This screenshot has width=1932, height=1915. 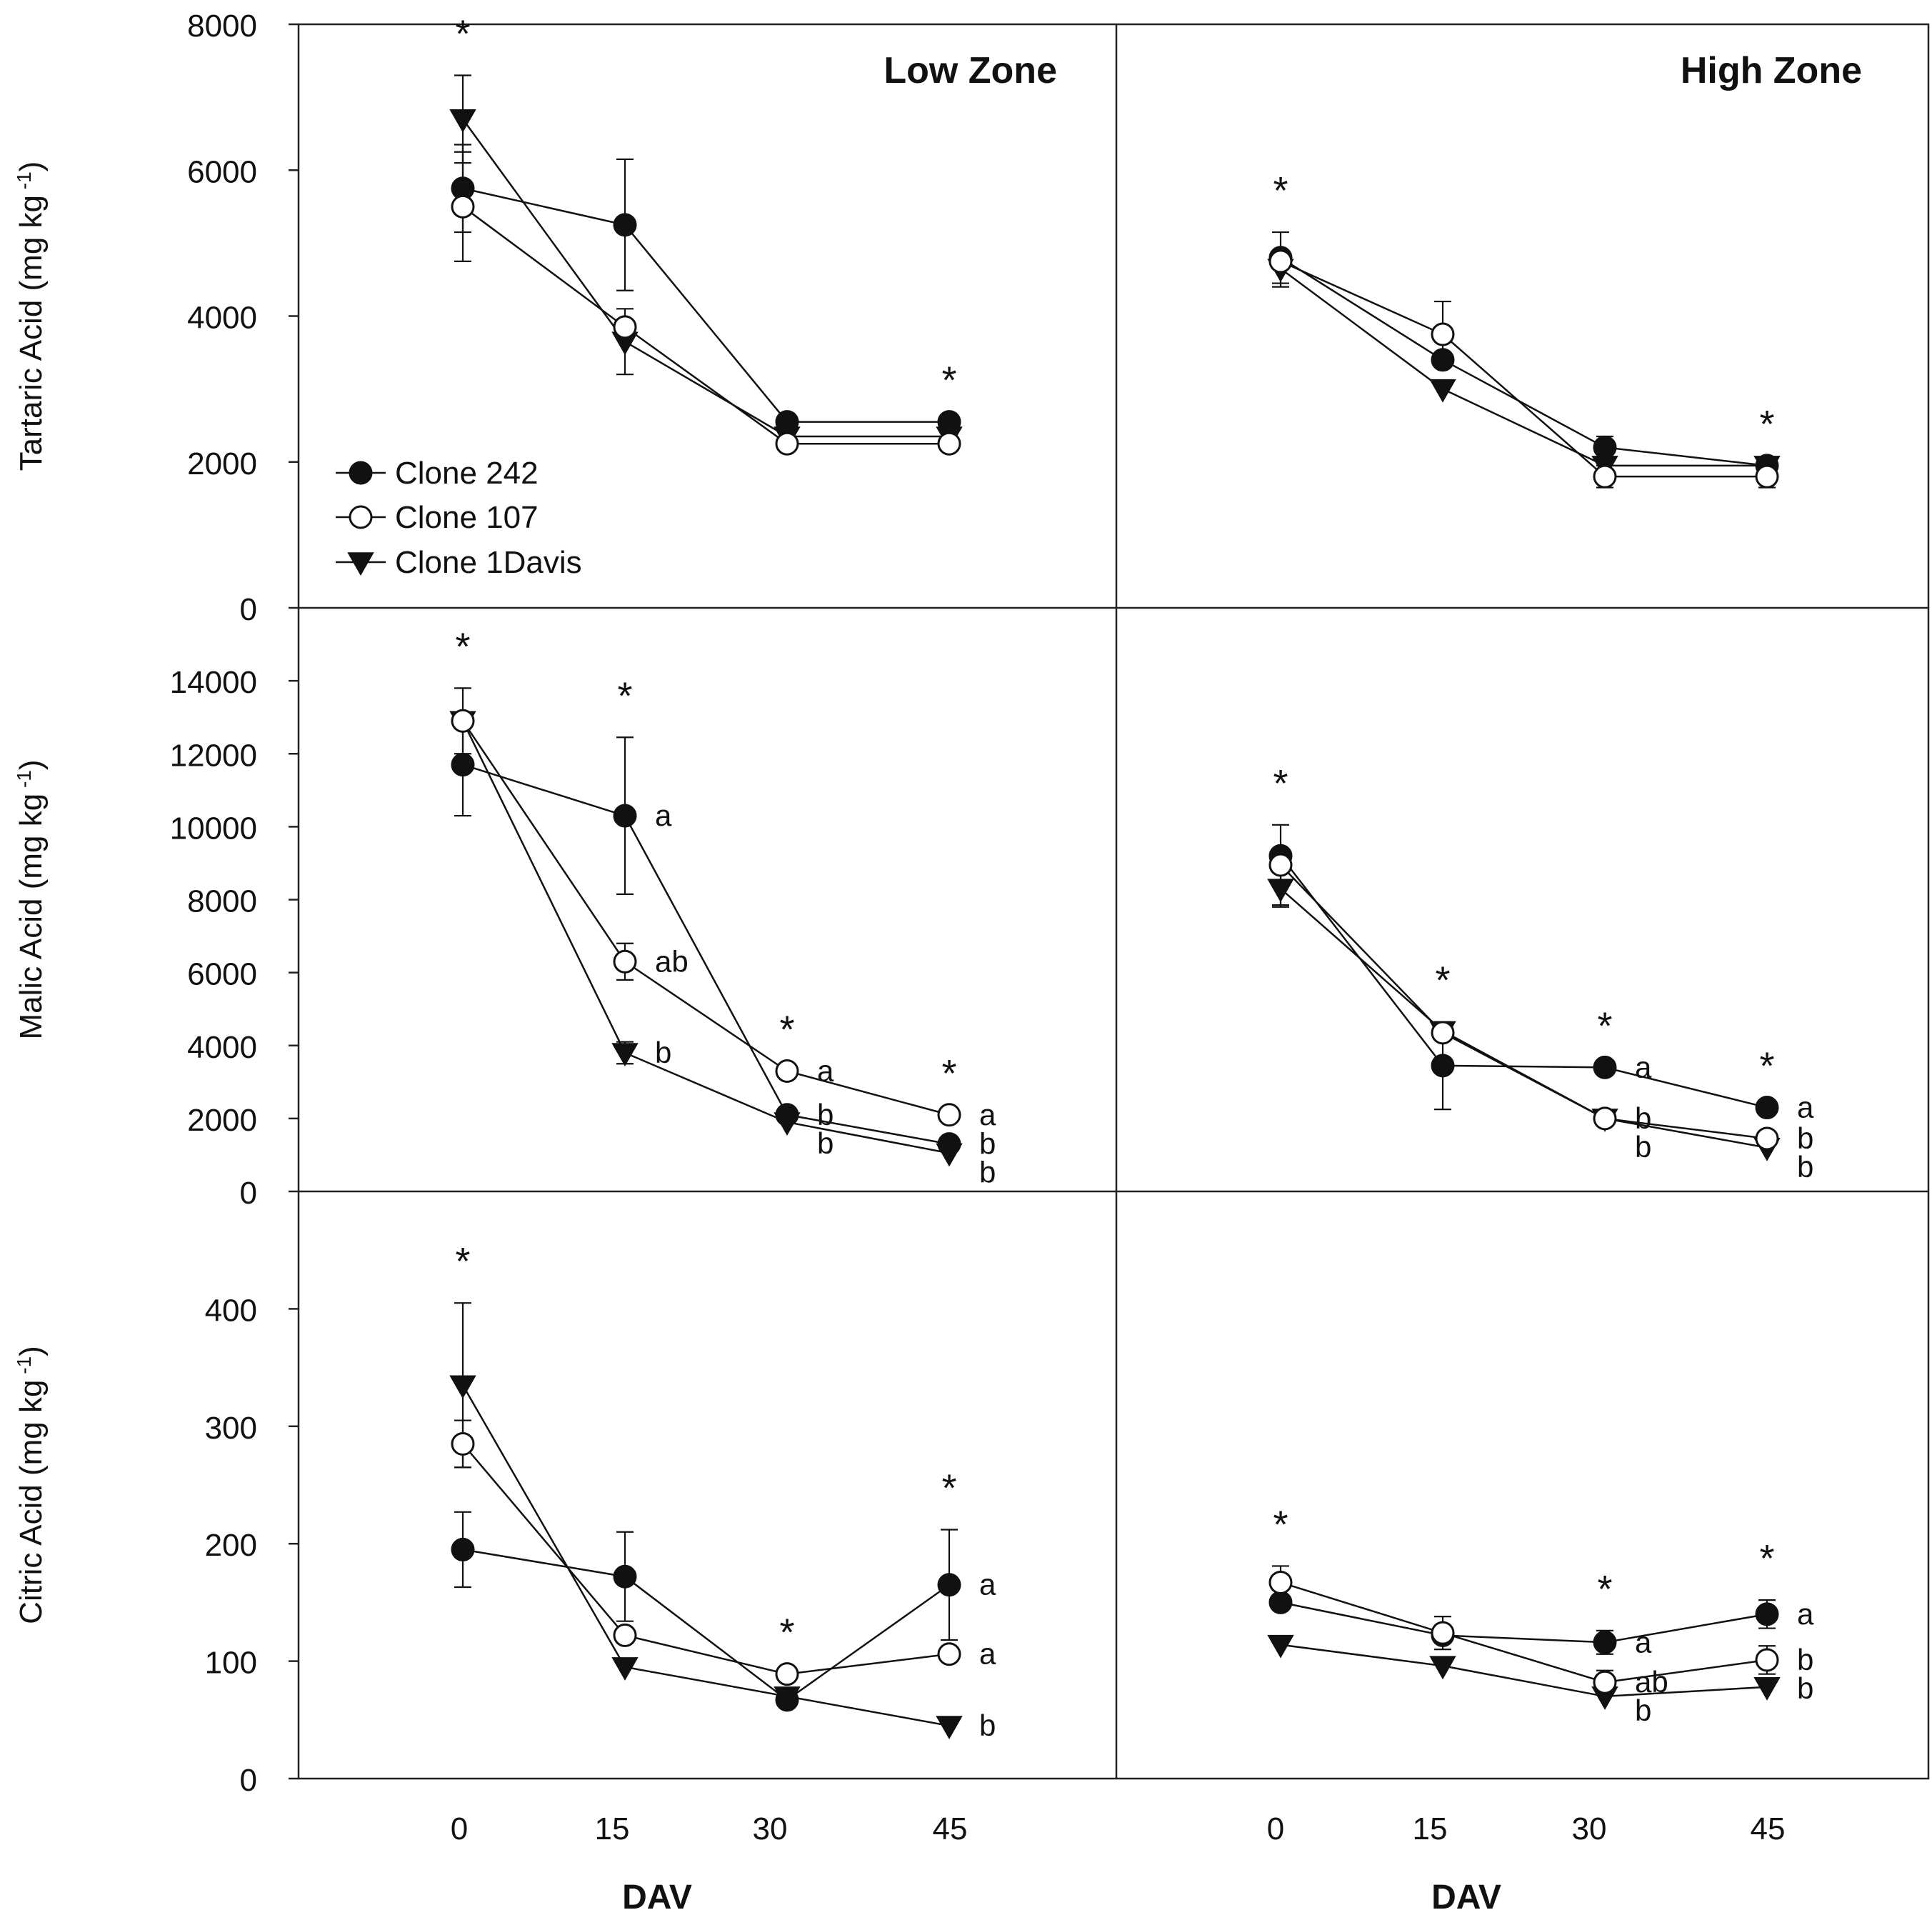 What do you see at coordinates (770, 1828) in the screenshot?
I see `x-tick-label: 30` at bounding box center [770, 1828].